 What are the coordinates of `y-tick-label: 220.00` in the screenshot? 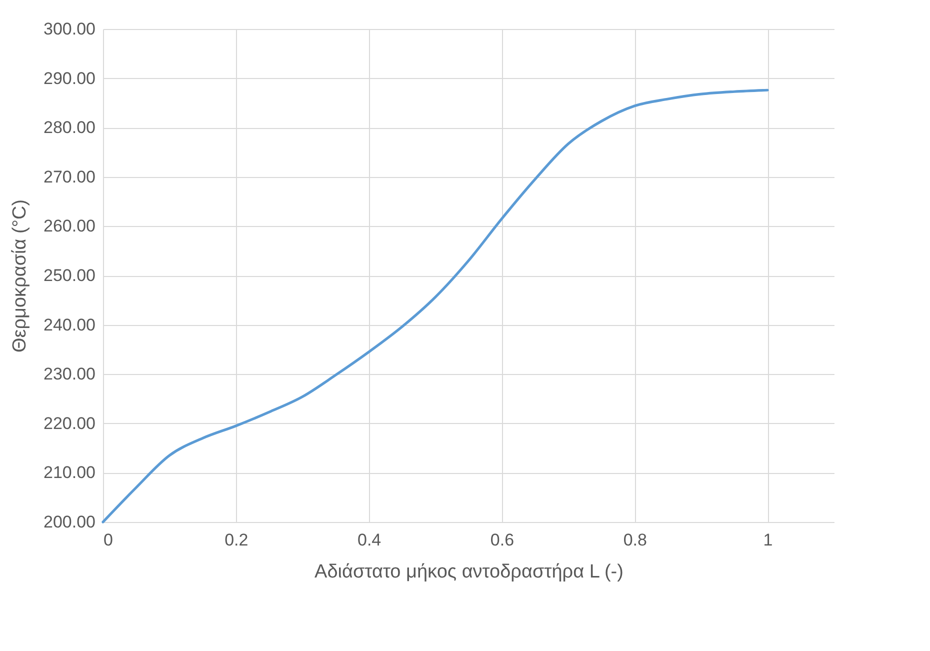 It's located at (70, 423).